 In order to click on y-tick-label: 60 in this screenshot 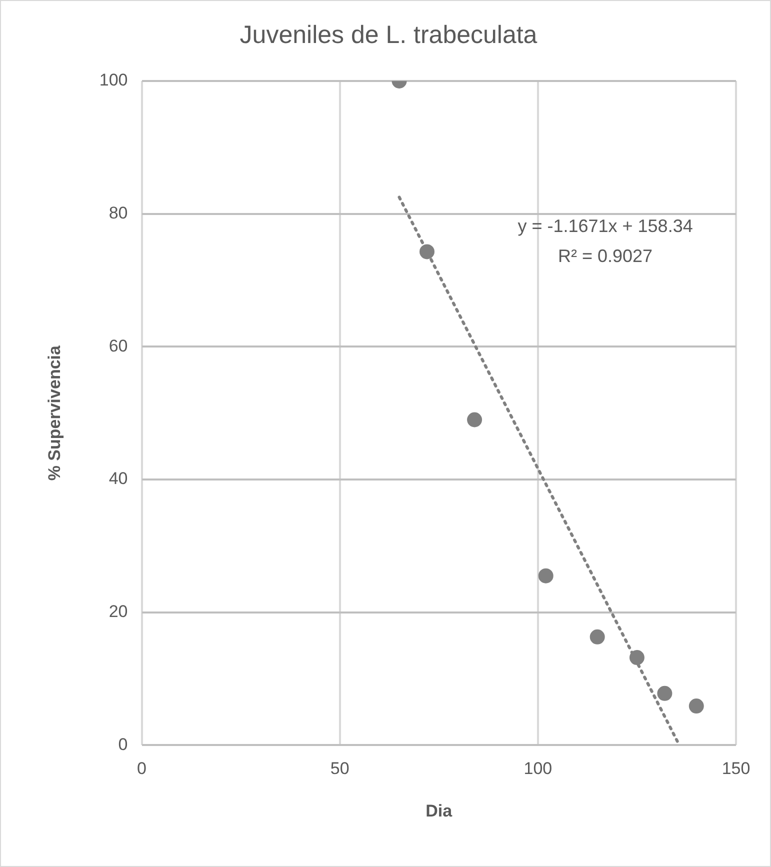, I will do `click(118, 346)`.